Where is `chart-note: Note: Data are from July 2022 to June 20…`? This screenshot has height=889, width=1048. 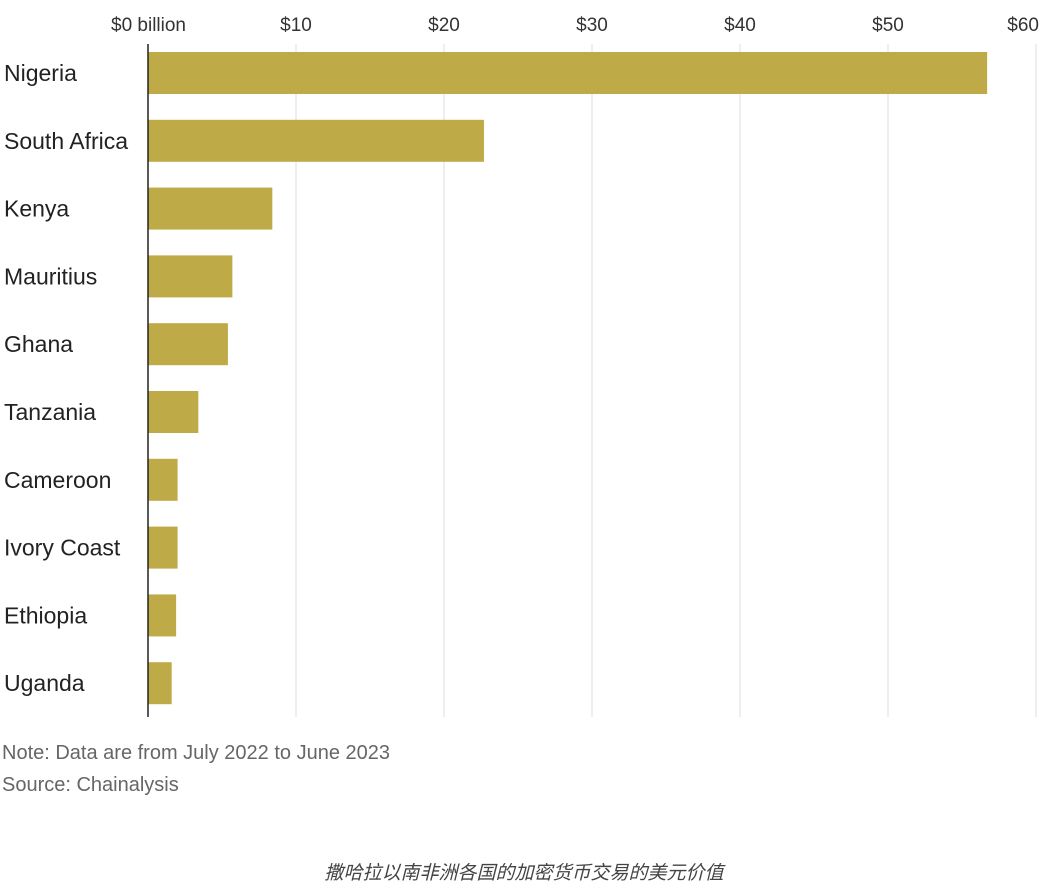
chart-note: Note: Data are from July 2022 to June 20… is located at coordinates (196, 753).